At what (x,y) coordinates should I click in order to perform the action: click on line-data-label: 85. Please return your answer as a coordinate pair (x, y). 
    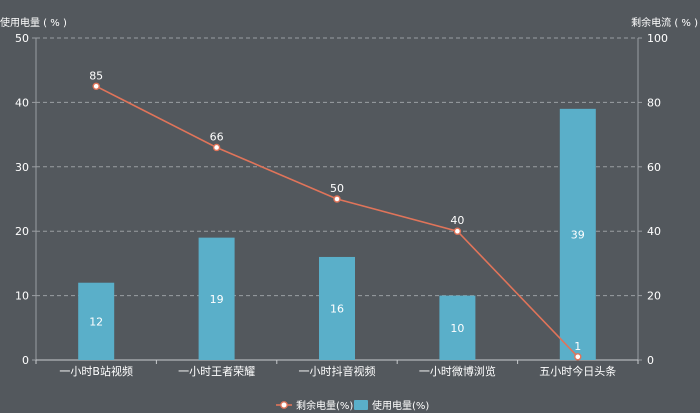
    Looking at the image, I should click on (96, 75).